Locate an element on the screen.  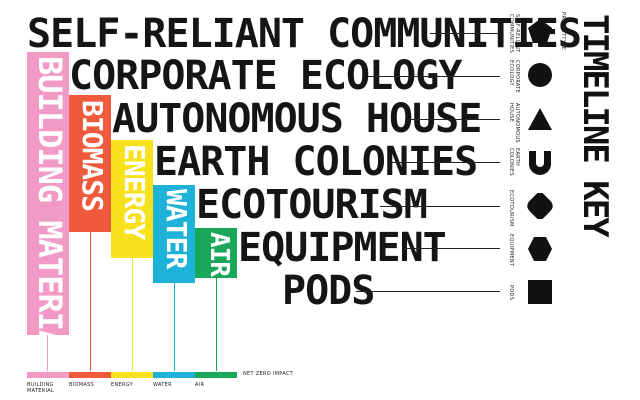
leader-line-equipment is located at coordinates (452, 248).